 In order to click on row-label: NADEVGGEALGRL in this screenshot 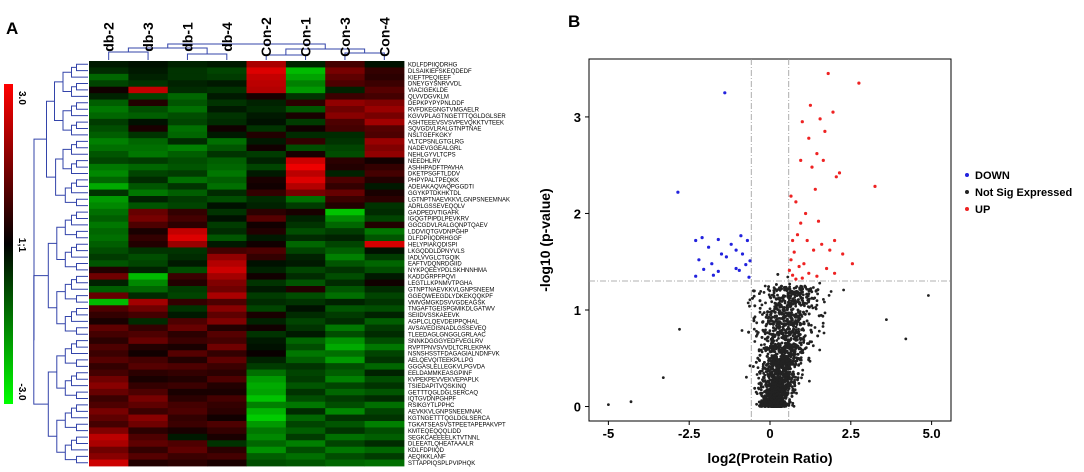, I will do `click(435, 149)`.